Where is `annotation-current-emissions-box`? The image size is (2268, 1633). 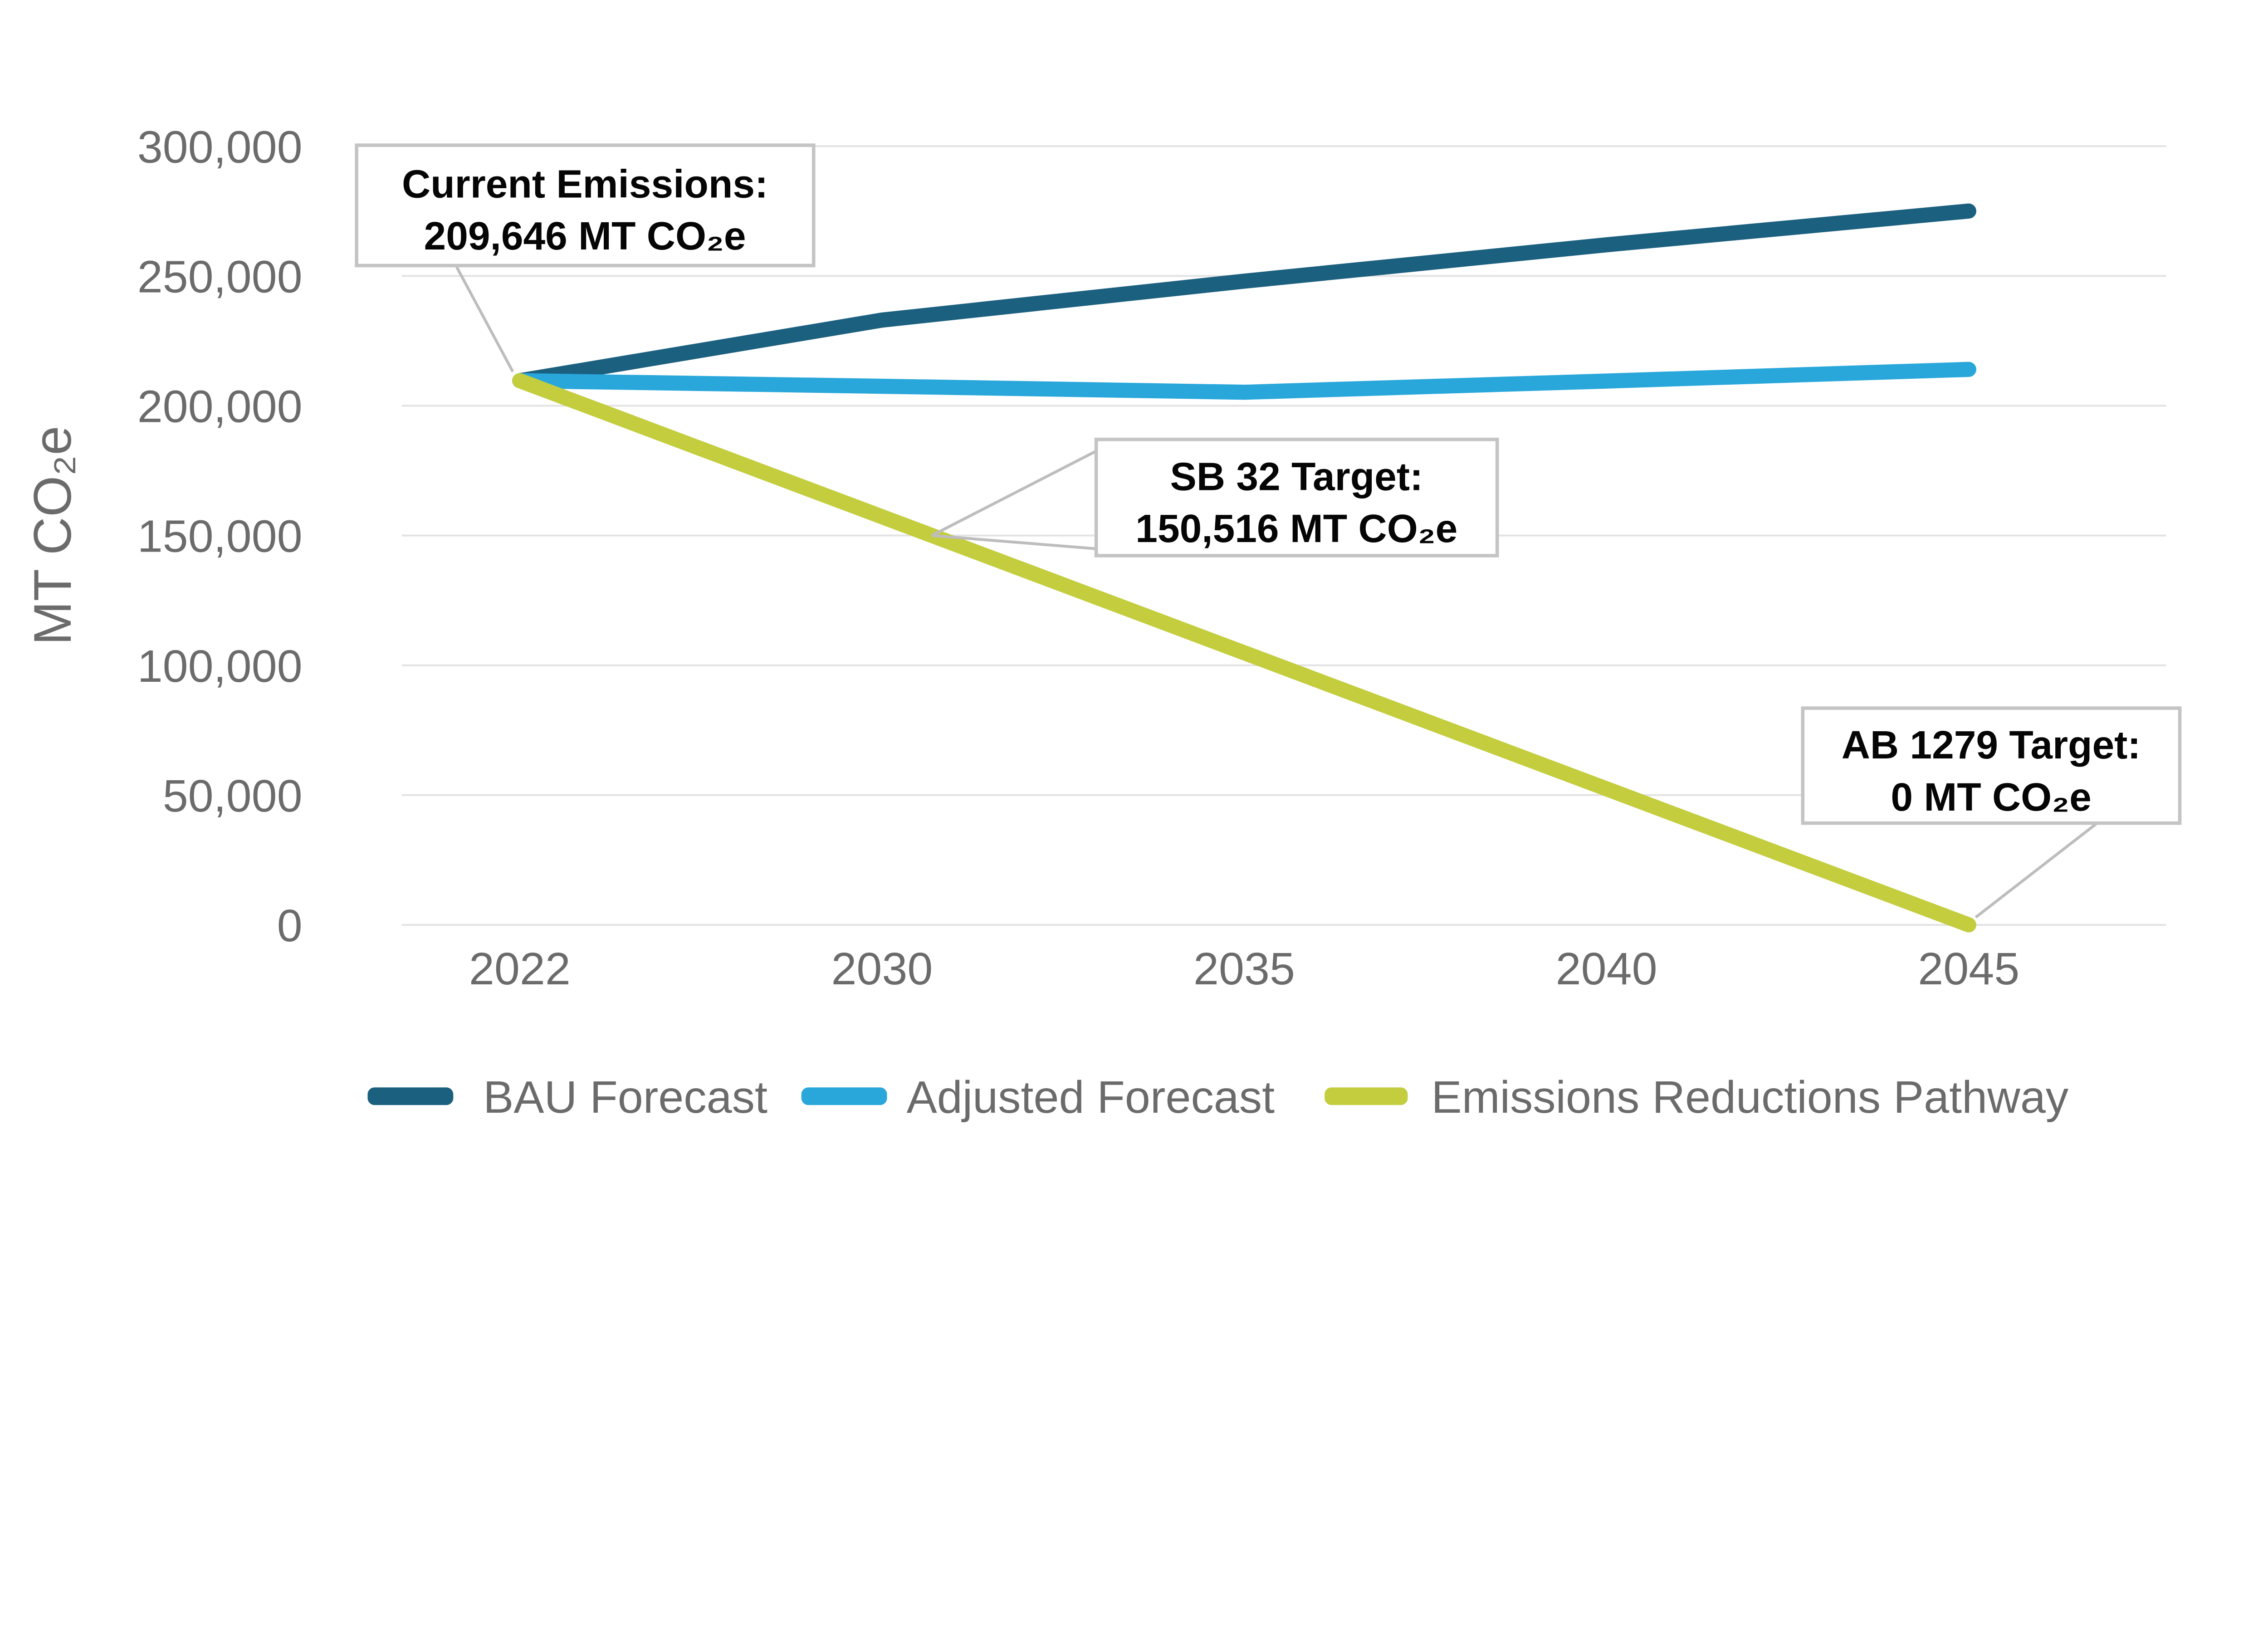 annotation-current-emissions-box is located at coordinates (585, 205).